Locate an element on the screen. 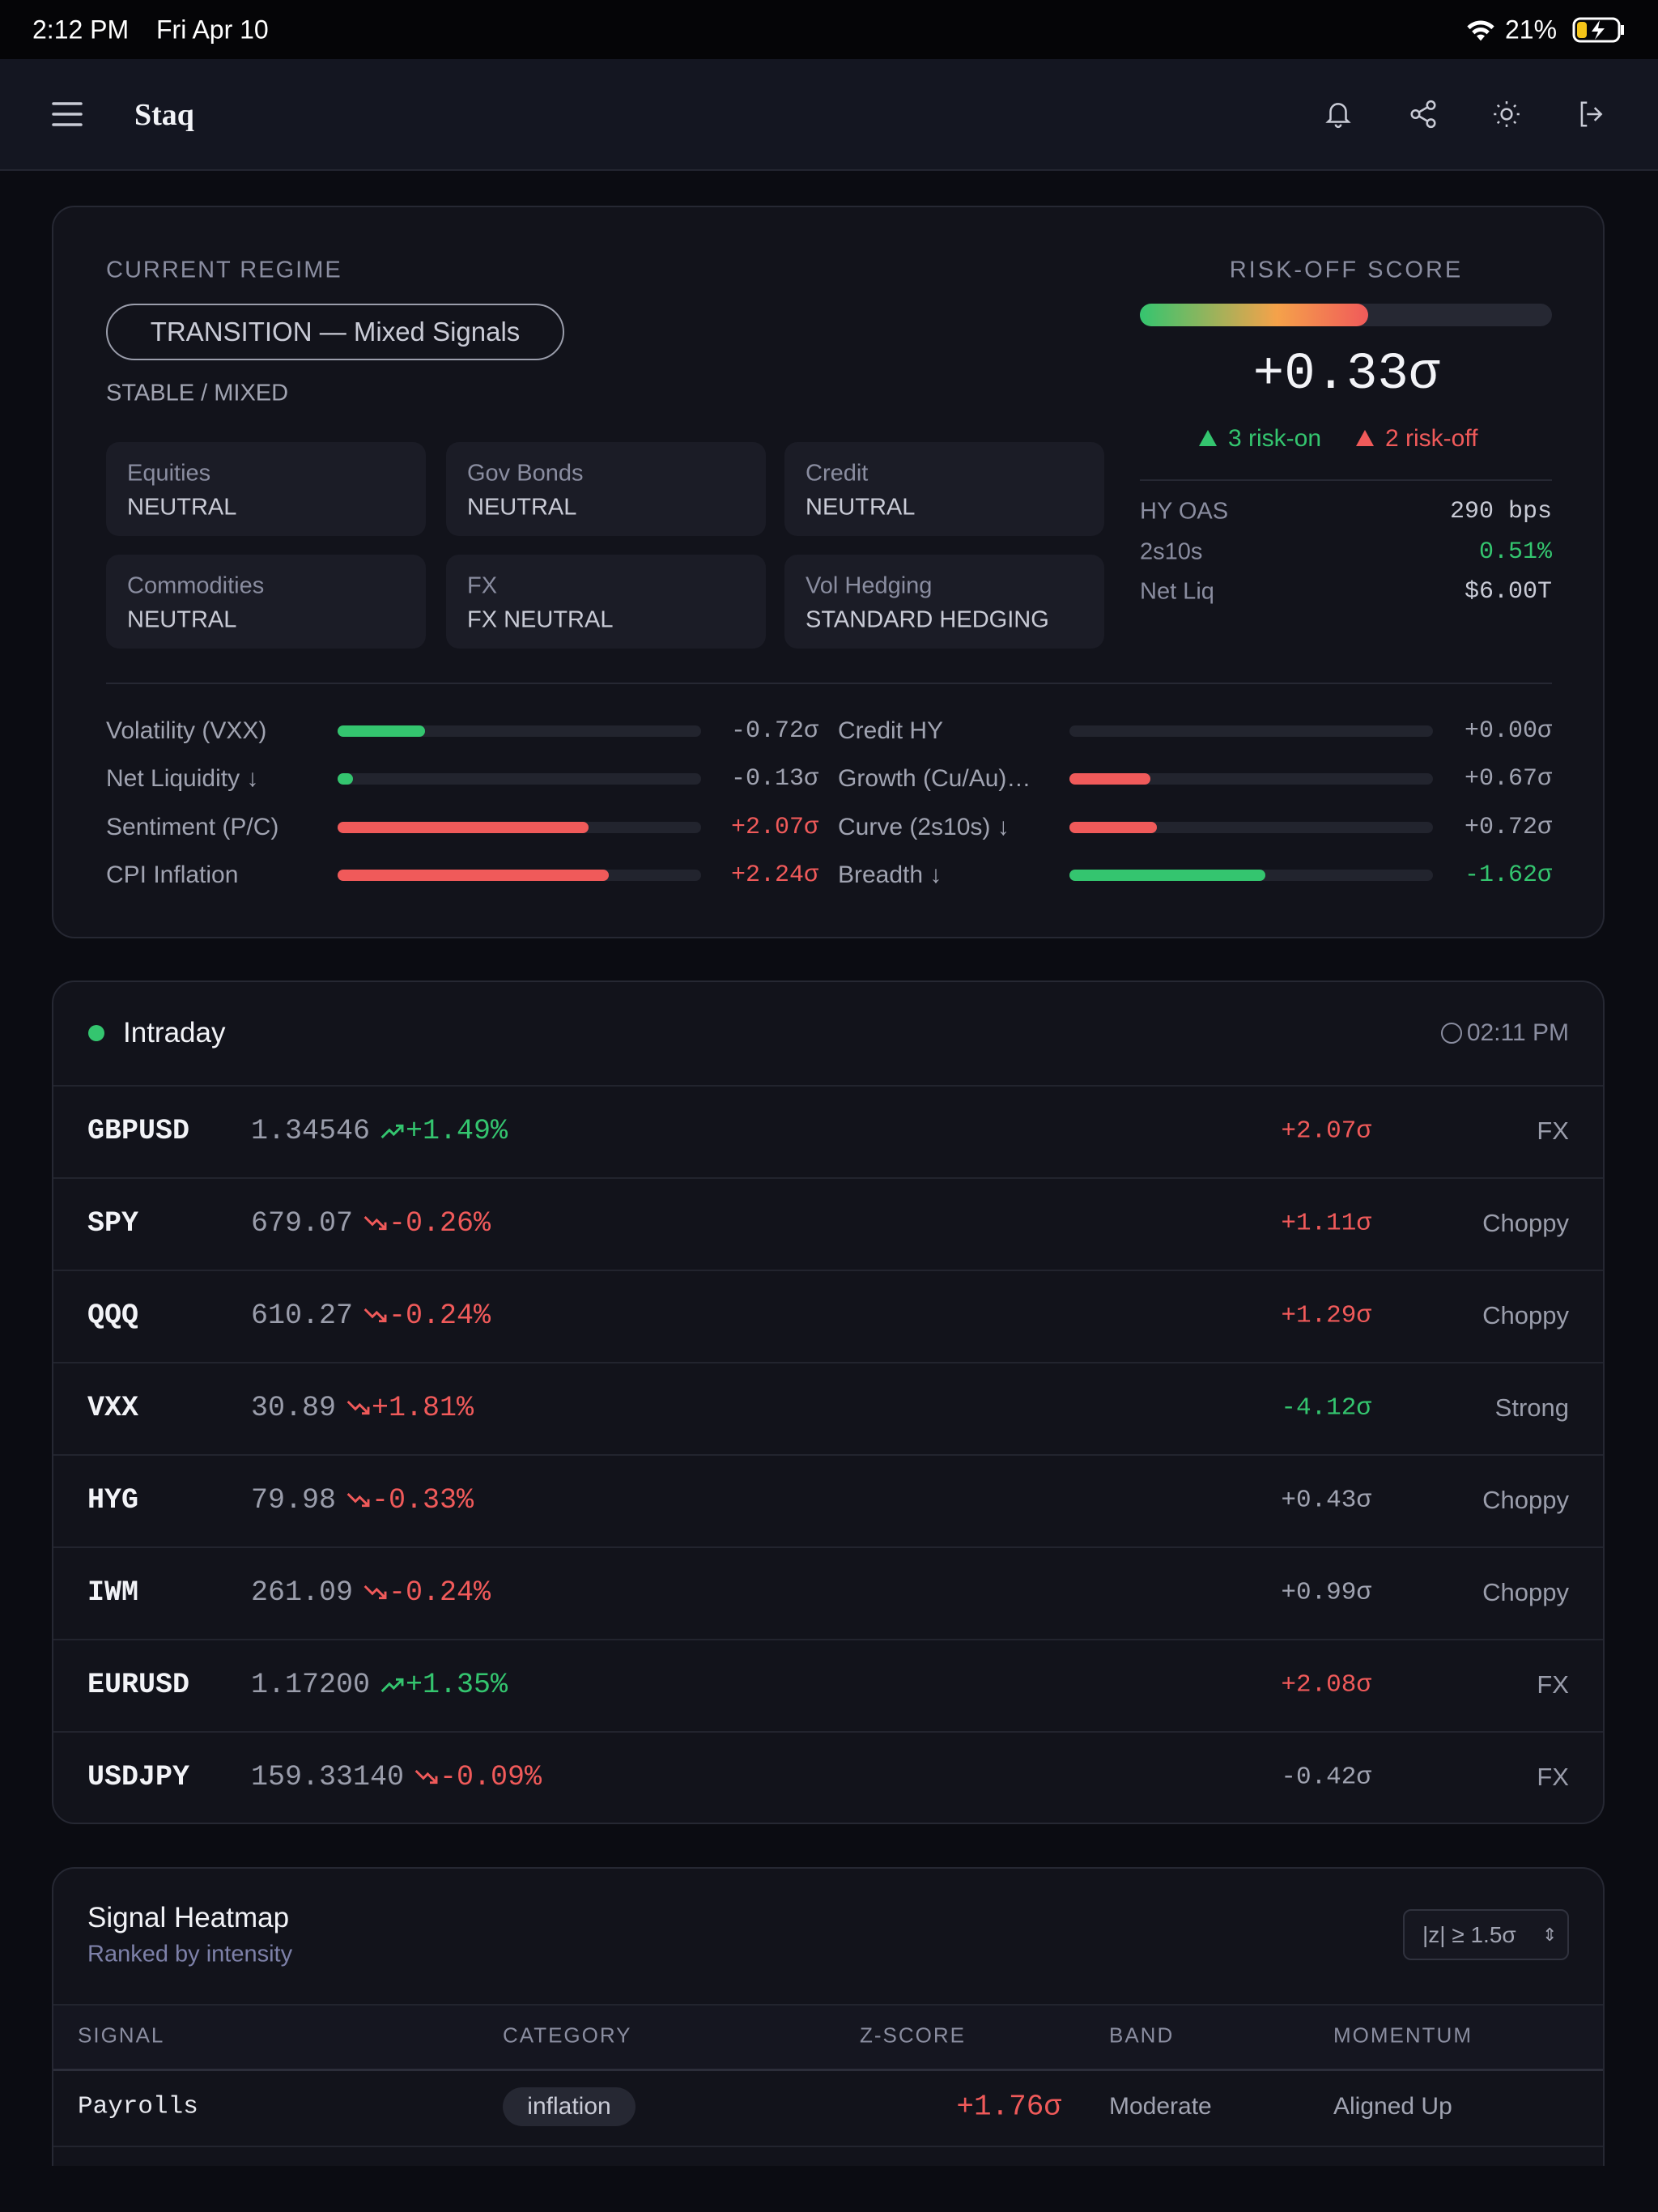  divider is located at coordinates (829, 683).